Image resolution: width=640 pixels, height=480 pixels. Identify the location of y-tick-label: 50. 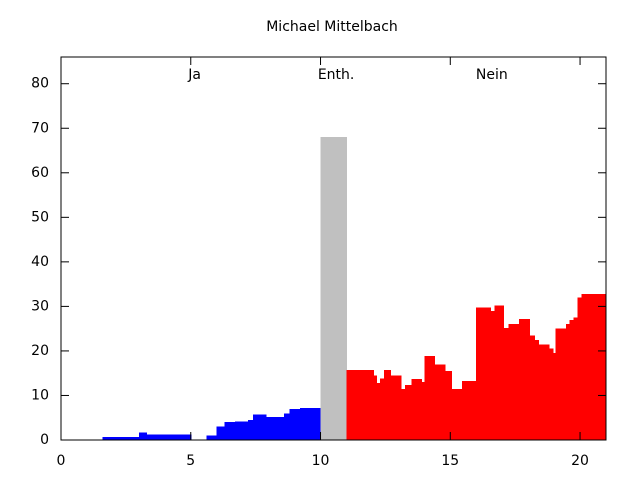
(40, 217).